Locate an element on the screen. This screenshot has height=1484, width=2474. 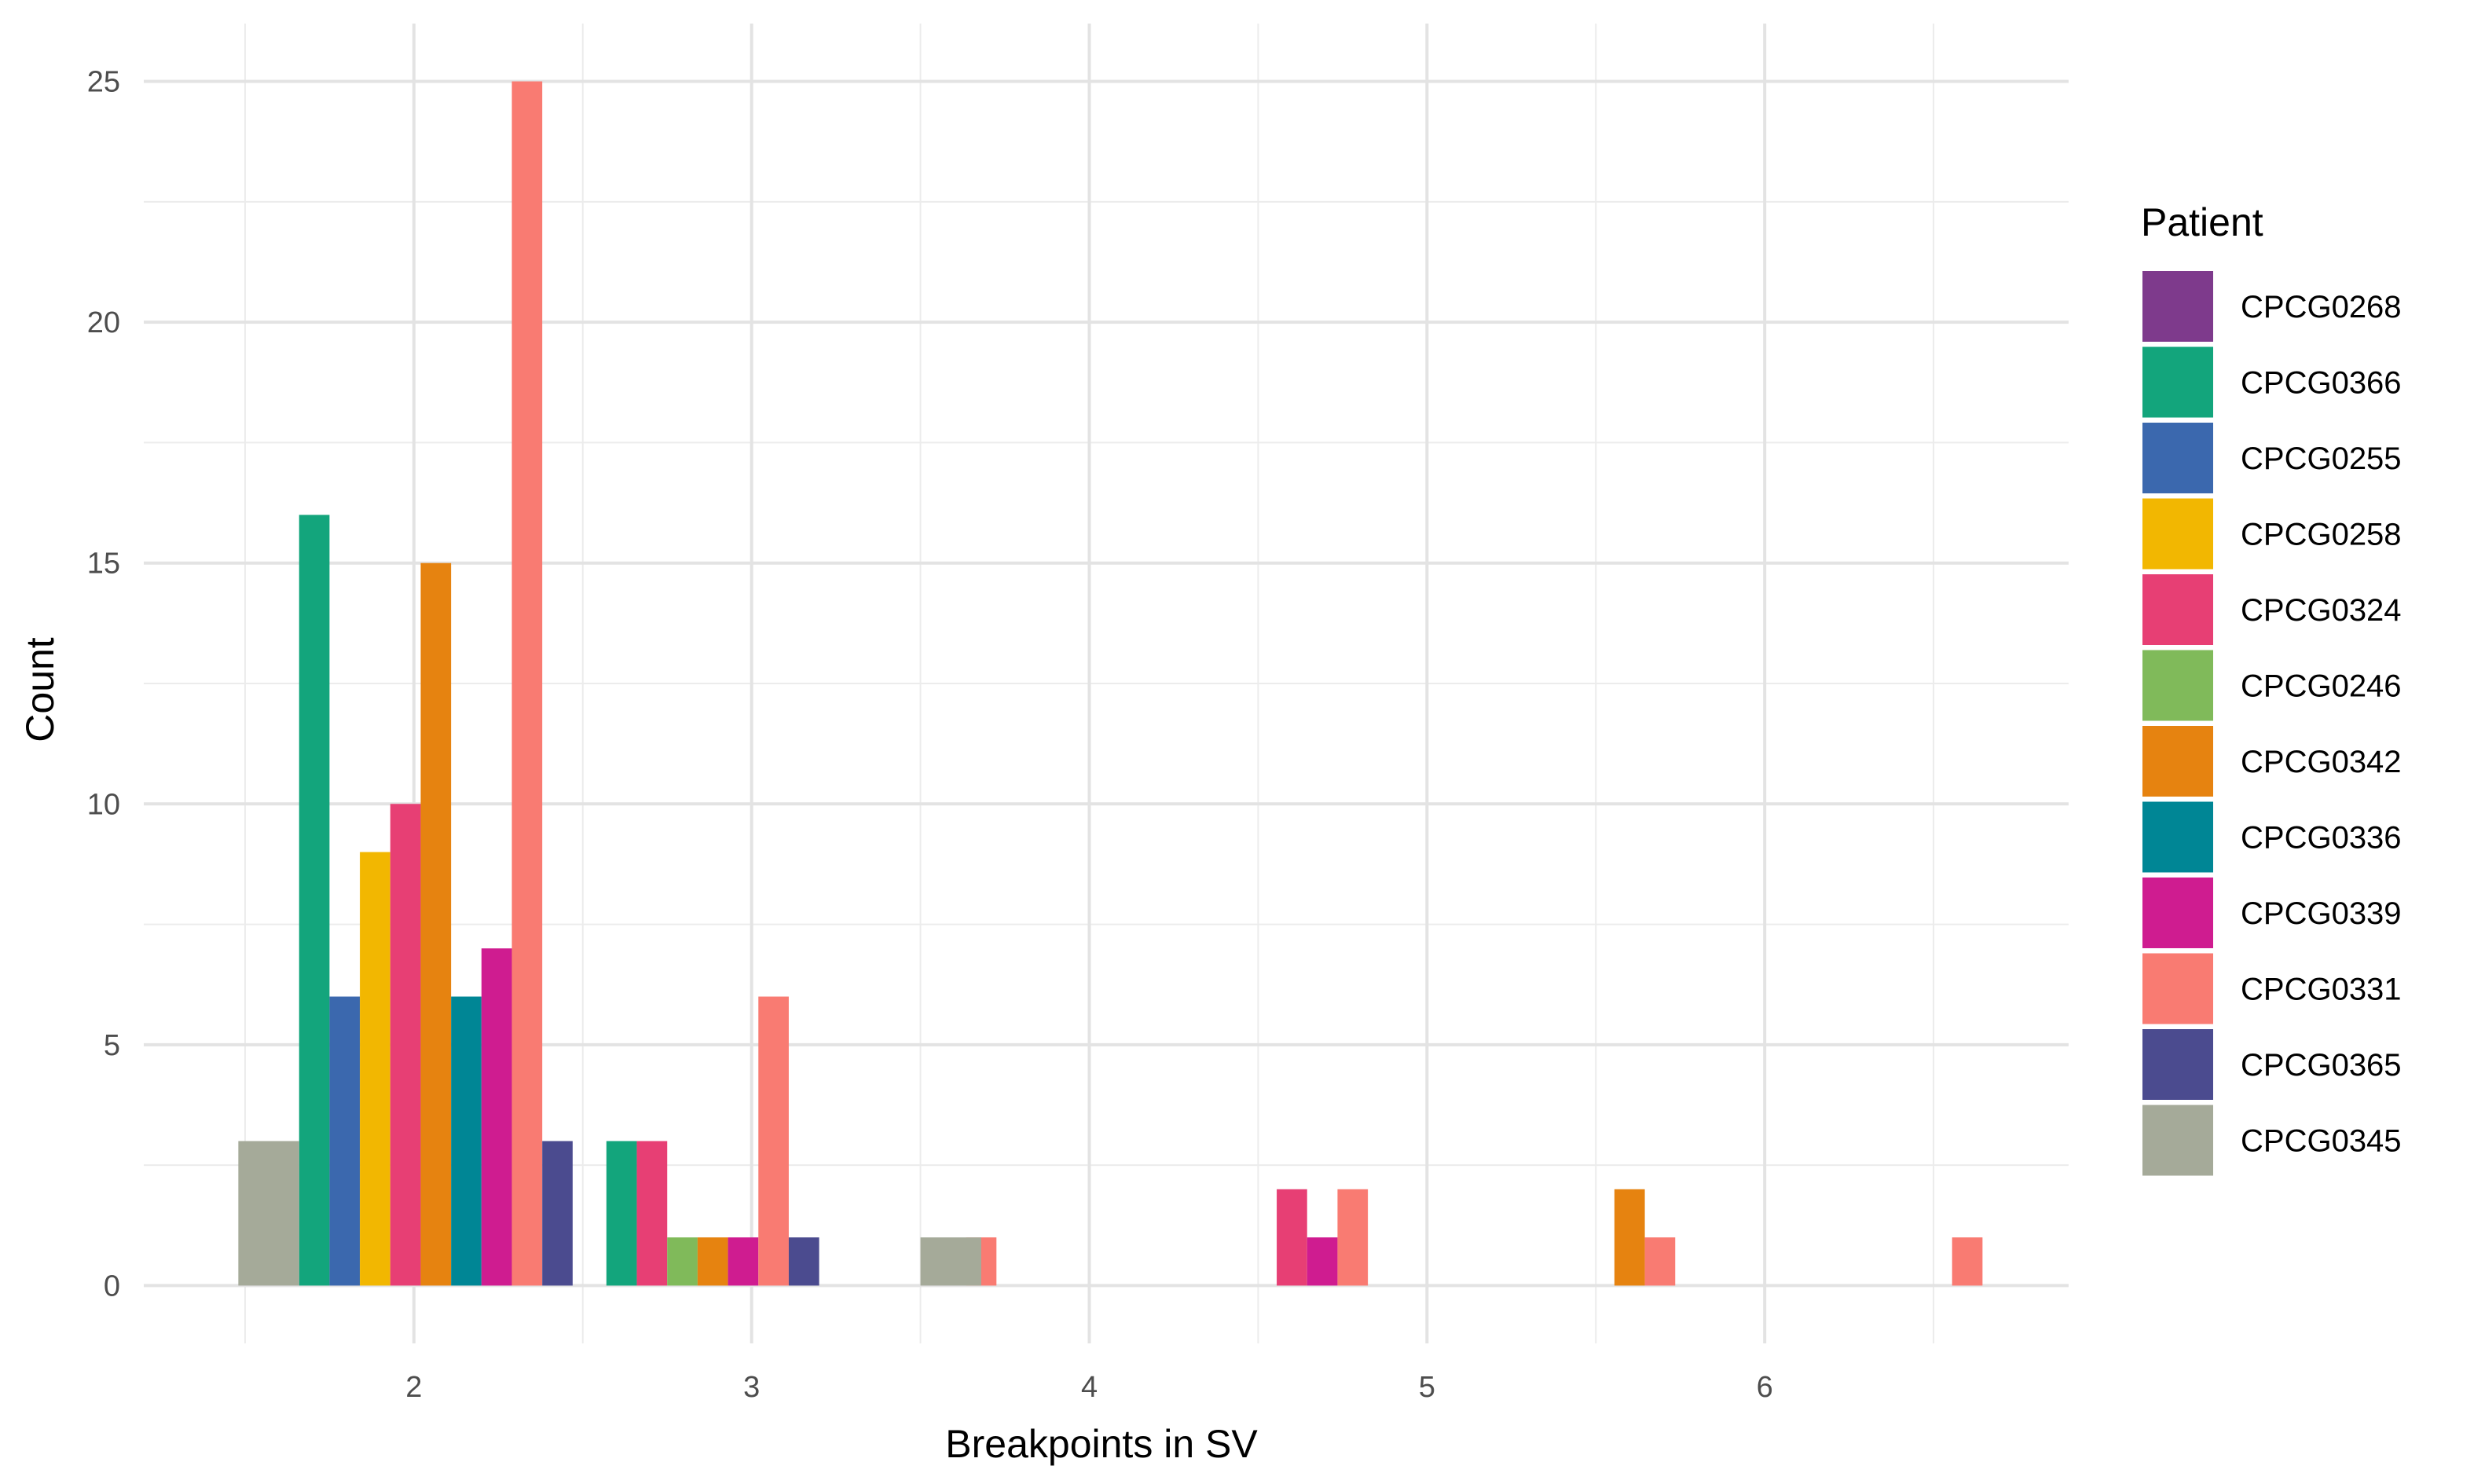
legend-swatch-cpcg0339 is located at coordinates (2177, 913).